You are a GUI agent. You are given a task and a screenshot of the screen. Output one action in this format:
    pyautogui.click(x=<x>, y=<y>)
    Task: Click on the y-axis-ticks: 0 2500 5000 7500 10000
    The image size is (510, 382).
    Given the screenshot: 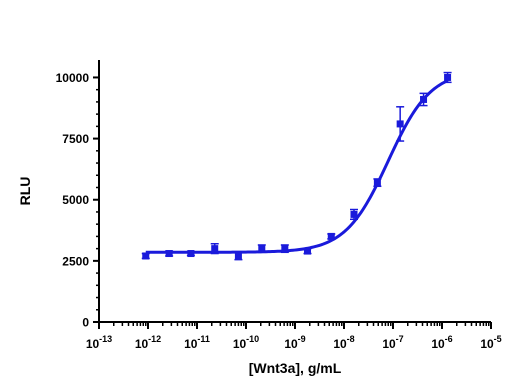 What is the action you would take?
    pyautogui.click(x=77, y=200)
    